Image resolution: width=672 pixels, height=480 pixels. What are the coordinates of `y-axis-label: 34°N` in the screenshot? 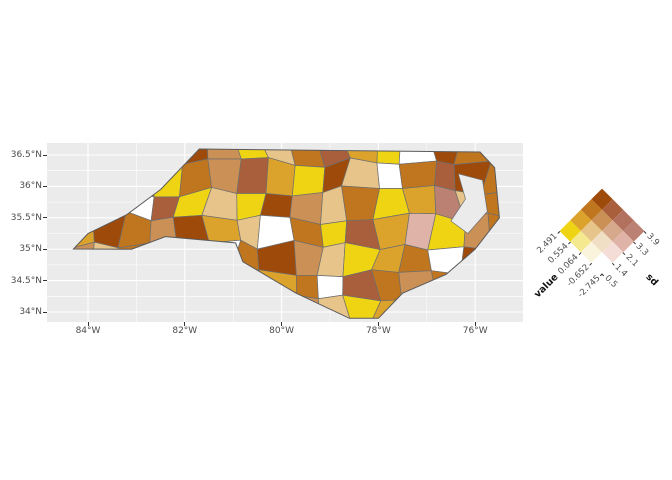 It's located at (30, 312).